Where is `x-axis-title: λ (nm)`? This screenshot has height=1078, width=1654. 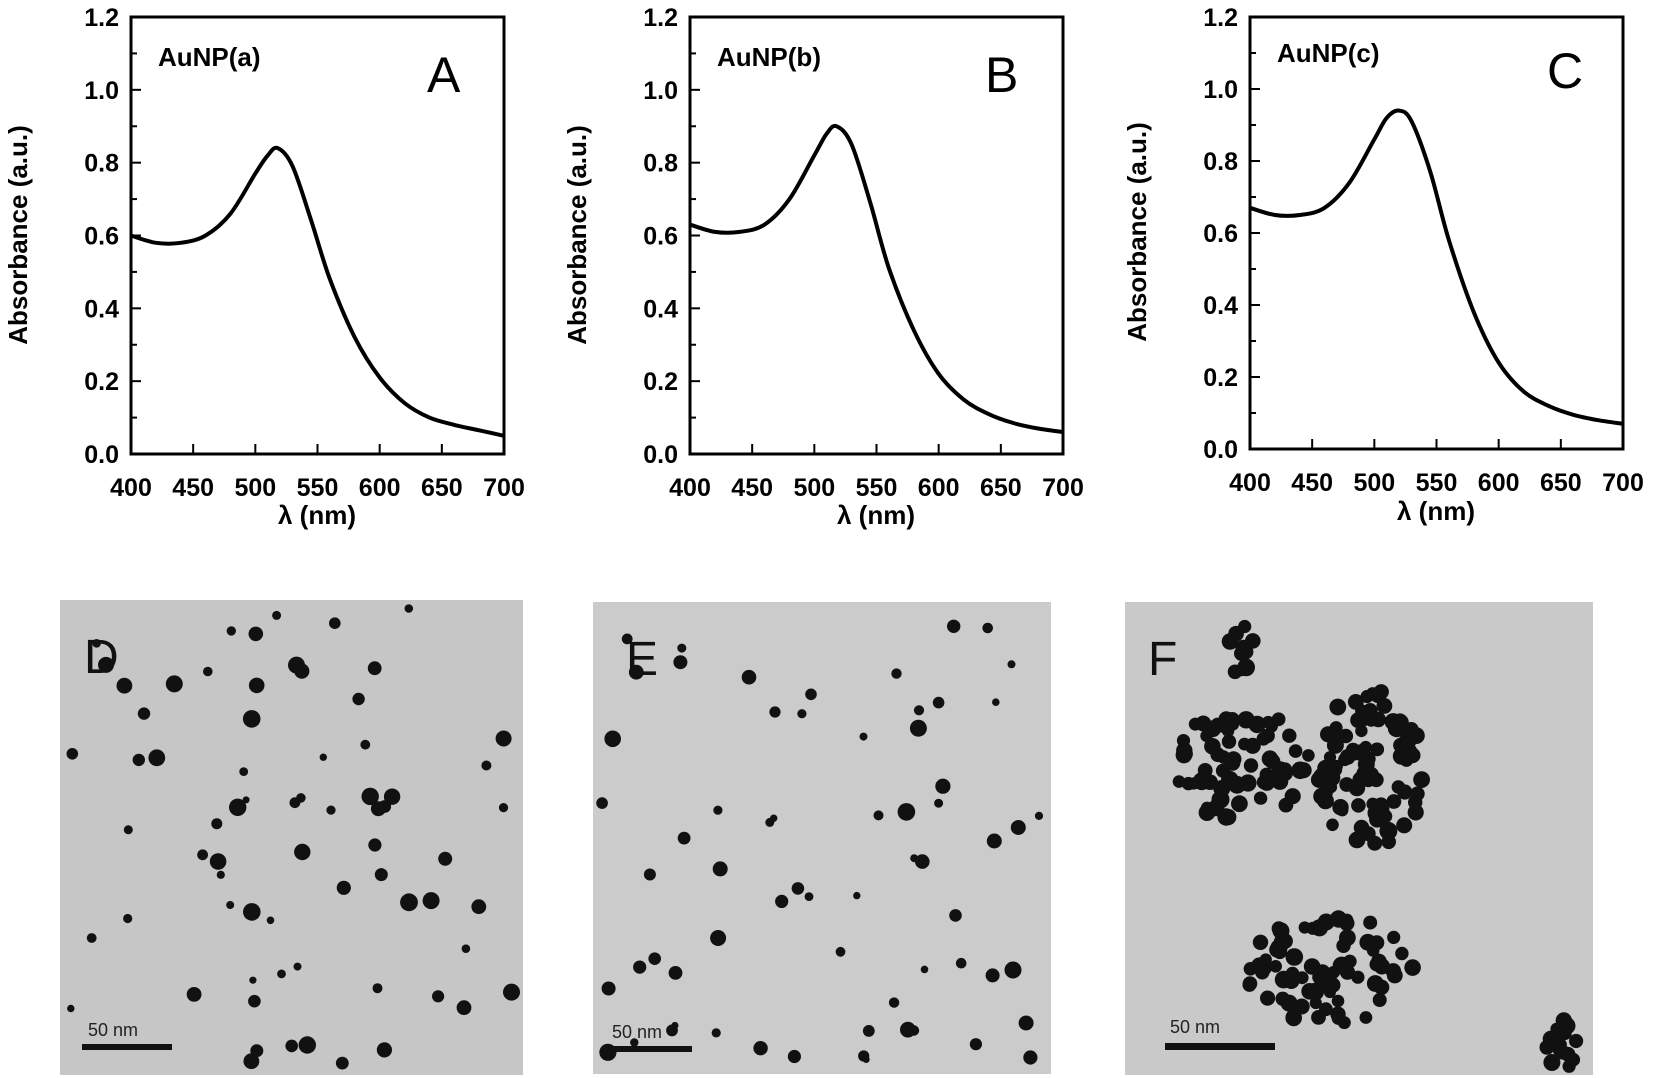 x-axis-title: λ (nm) is located at coordinates (317, 515).